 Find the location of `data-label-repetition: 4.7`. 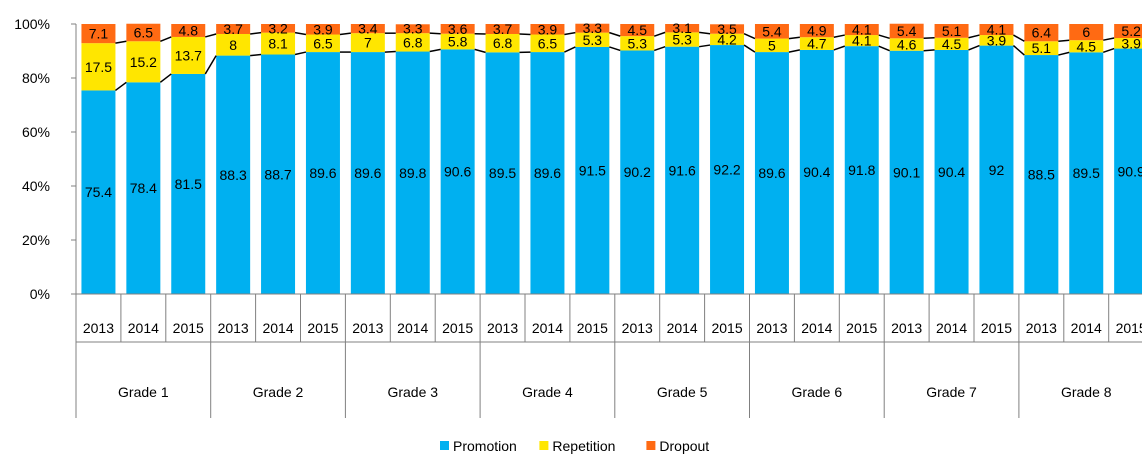

data-label-repetition: 4.7 is located at coordinates (817, 44).